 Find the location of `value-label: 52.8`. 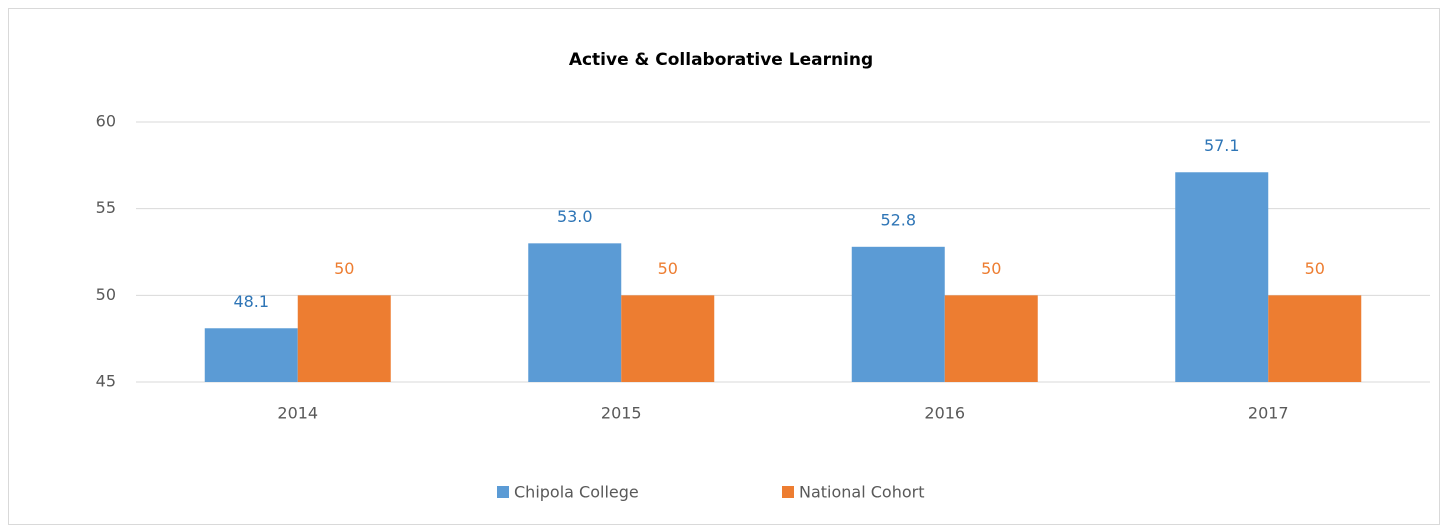

value-label: 52.8 is located at coordinates (898, 219).